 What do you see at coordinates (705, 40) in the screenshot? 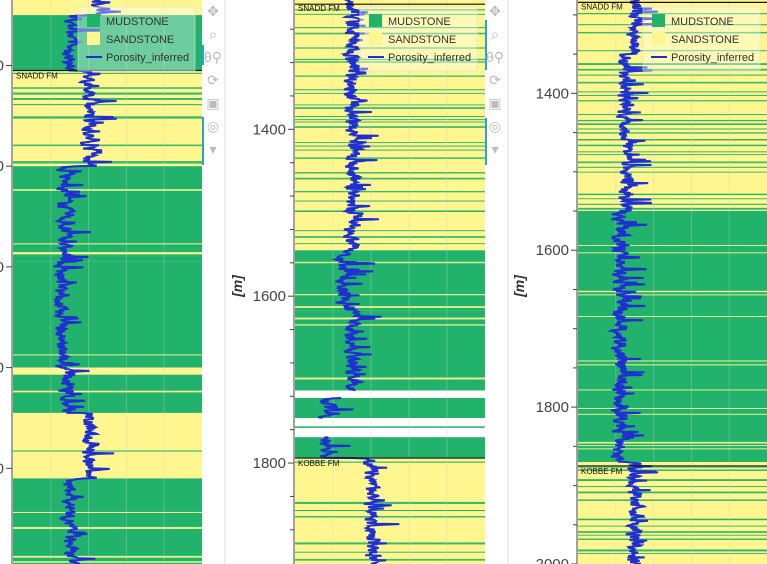
I see `legend-label: SANDSTONE` at bounding box center [705, 40].